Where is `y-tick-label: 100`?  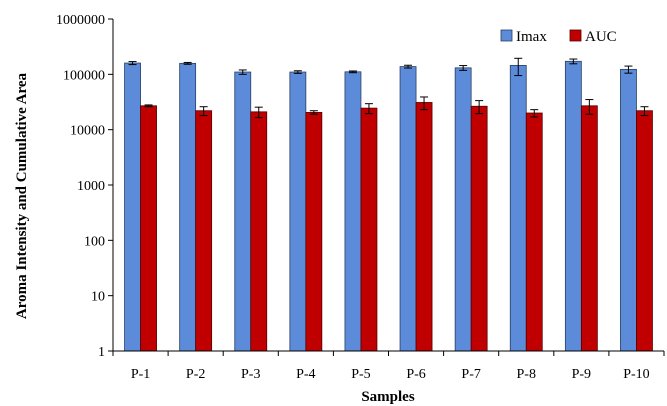
y-tick-label: 100 is located at coordinates (94, 241).